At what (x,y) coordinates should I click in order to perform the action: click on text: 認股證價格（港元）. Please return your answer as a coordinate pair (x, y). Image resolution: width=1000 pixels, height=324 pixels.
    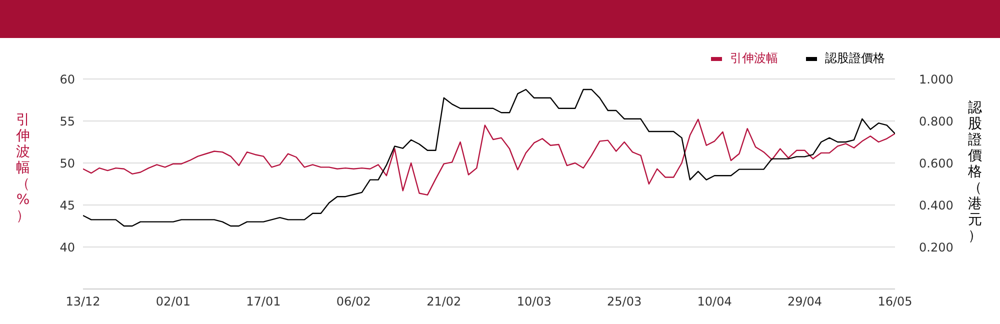
    Looking at the image, I should click on (975, 172).